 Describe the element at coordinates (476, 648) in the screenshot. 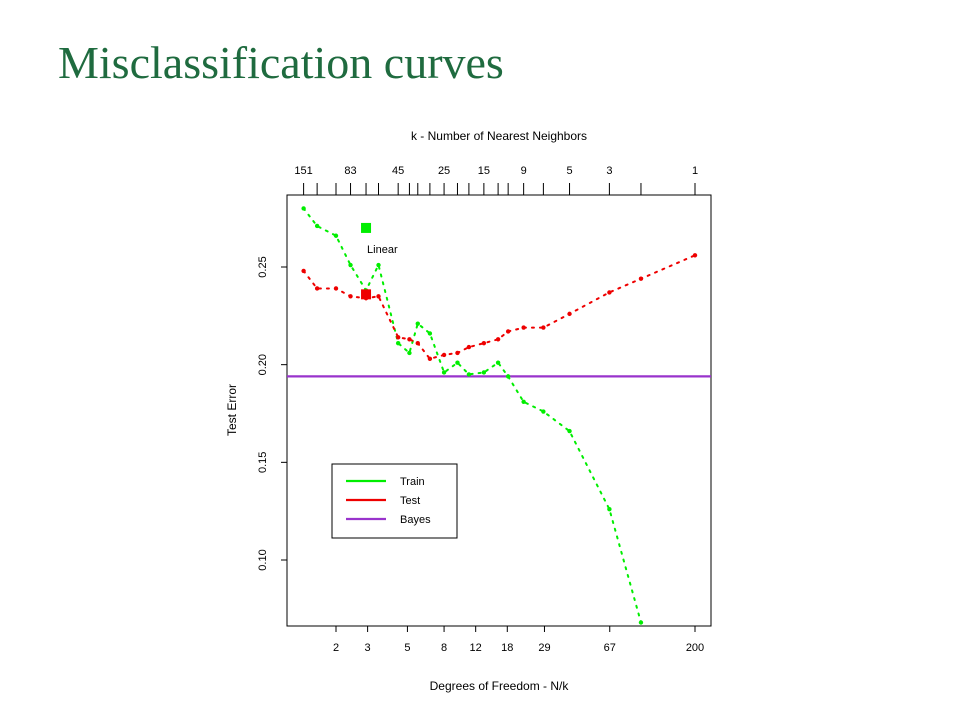

I see `x-tick-label: 12` at that location.